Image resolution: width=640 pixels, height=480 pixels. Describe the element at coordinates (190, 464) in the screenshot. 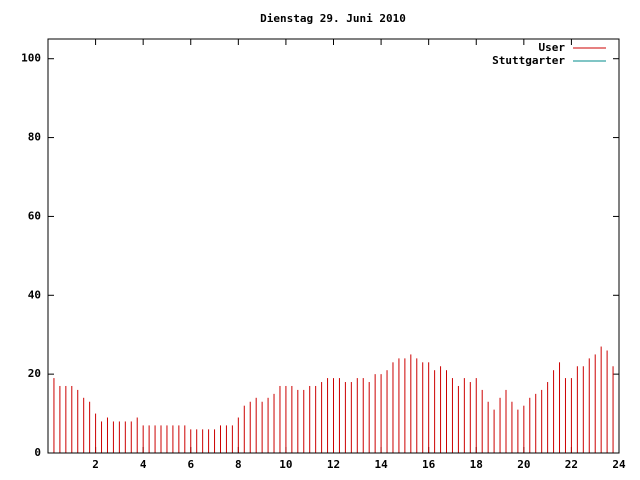

I see `x-tick-label: 6` at that location.